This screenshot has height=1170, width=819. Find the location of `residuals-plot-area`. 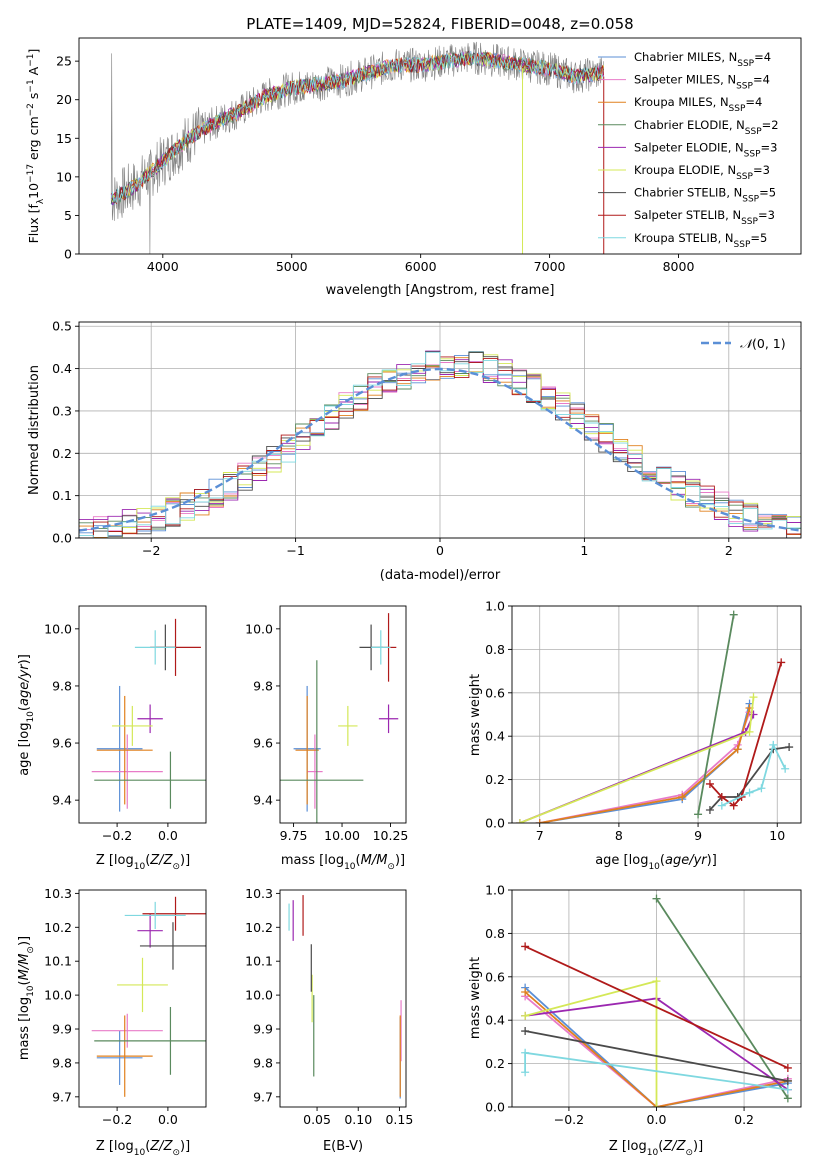

residuals-plot-area is located at coordinates (440, 444).